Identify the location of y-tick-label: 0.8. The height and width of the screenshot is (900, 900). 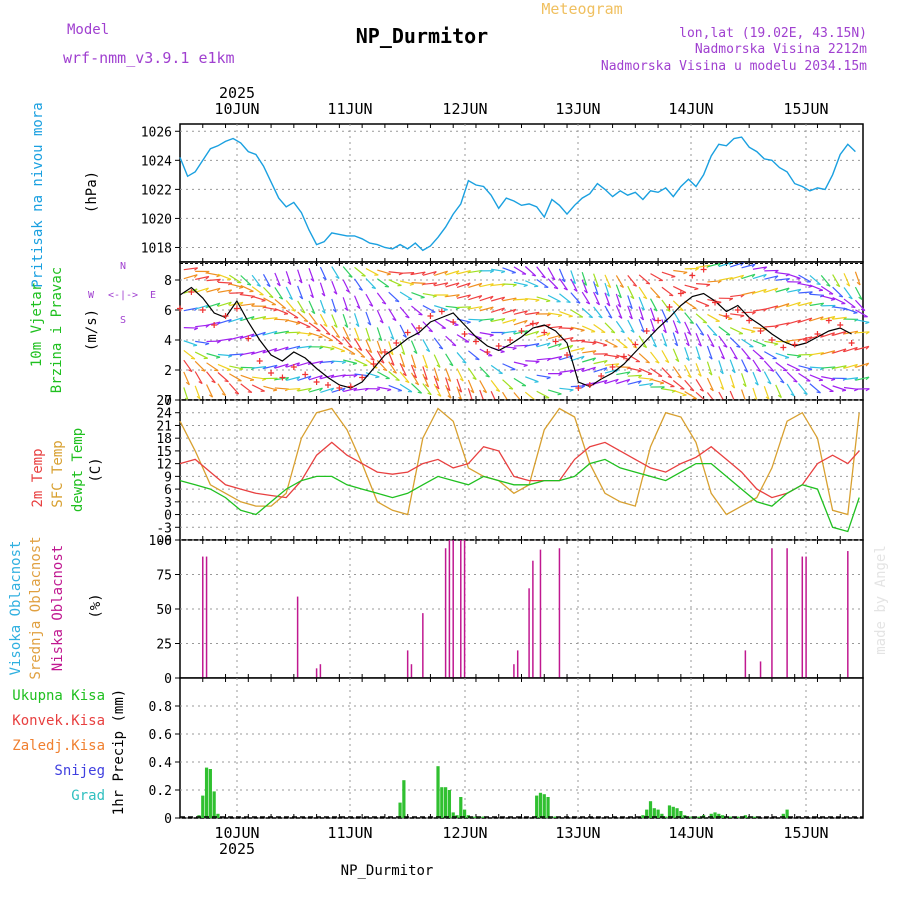
(160, 707).